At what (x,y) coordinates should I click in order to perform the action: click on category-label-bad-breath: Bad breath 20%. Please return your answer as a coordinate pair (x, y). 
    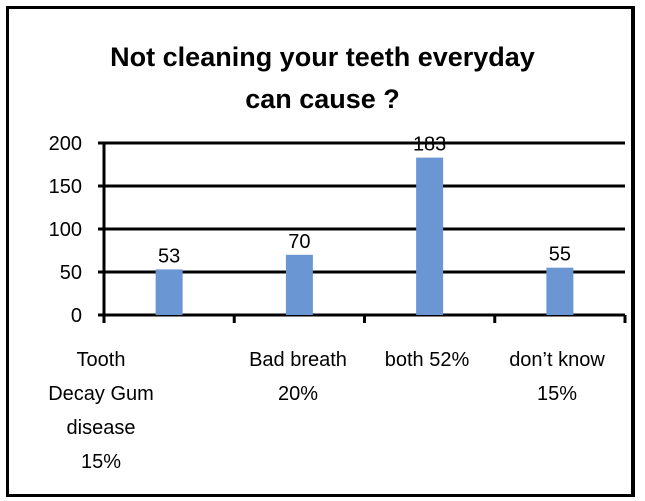
    Looking at the image, I should click on (298, 377).